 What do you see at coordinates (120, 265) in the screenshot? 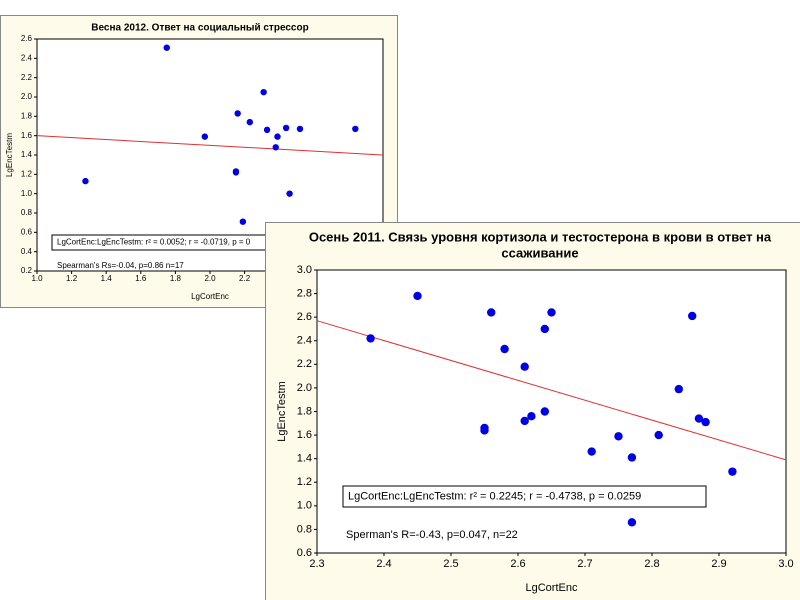
I see `annotation: Spearman's Rs=-0.04, p=0.86 n=17` at bounding box center [120, 265].